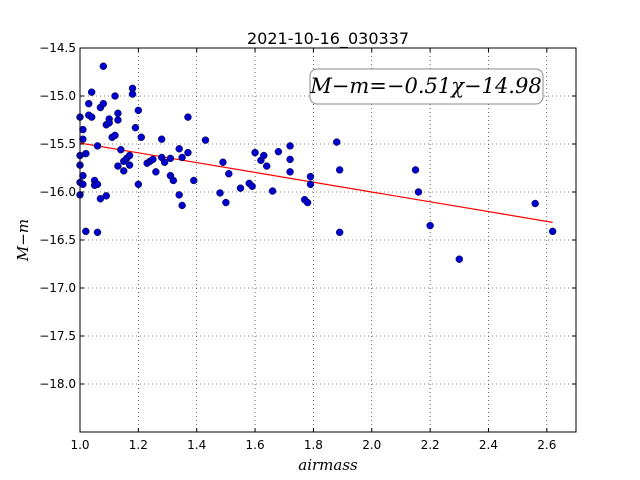  What do you see at coordinates (313, 445) in the screenshot?
I see `x-tick-label: 1.8` at bounding box center [313, 445].